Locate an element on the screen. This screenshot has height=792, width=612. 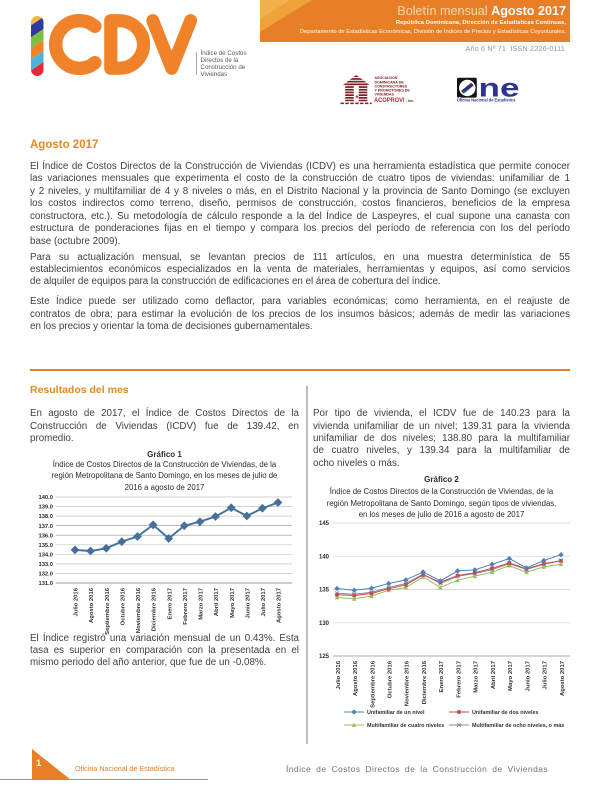
svg-text: 131.0 is located at coordinates (45, 584).